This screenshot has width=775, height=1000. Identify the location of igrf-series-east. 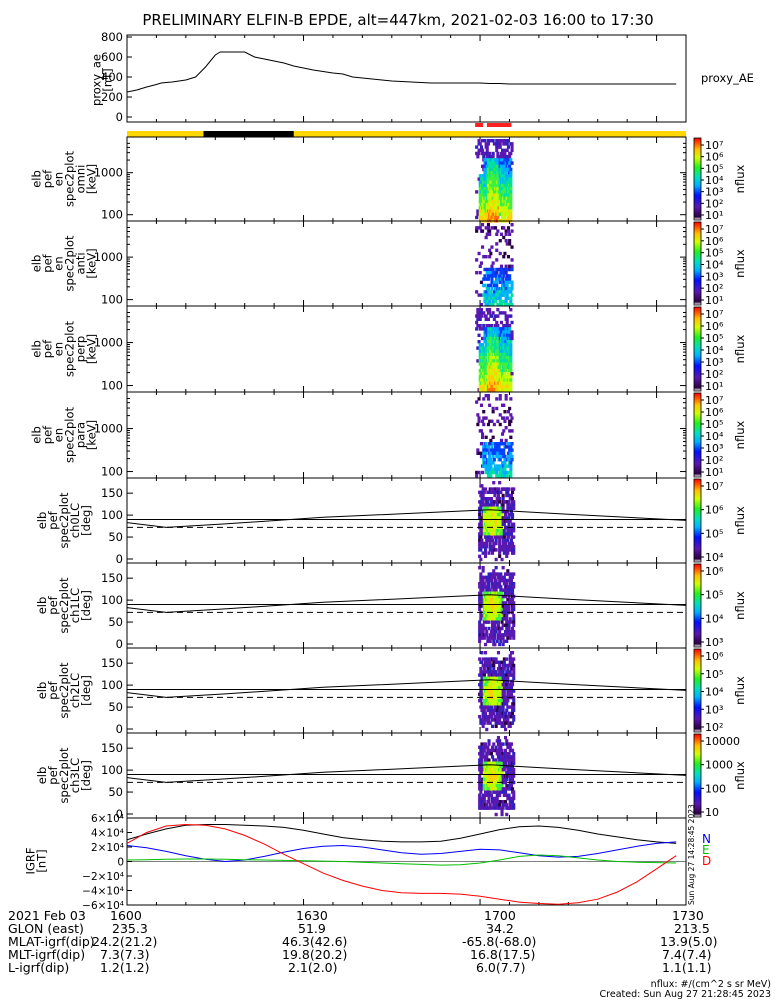
(401, 860).